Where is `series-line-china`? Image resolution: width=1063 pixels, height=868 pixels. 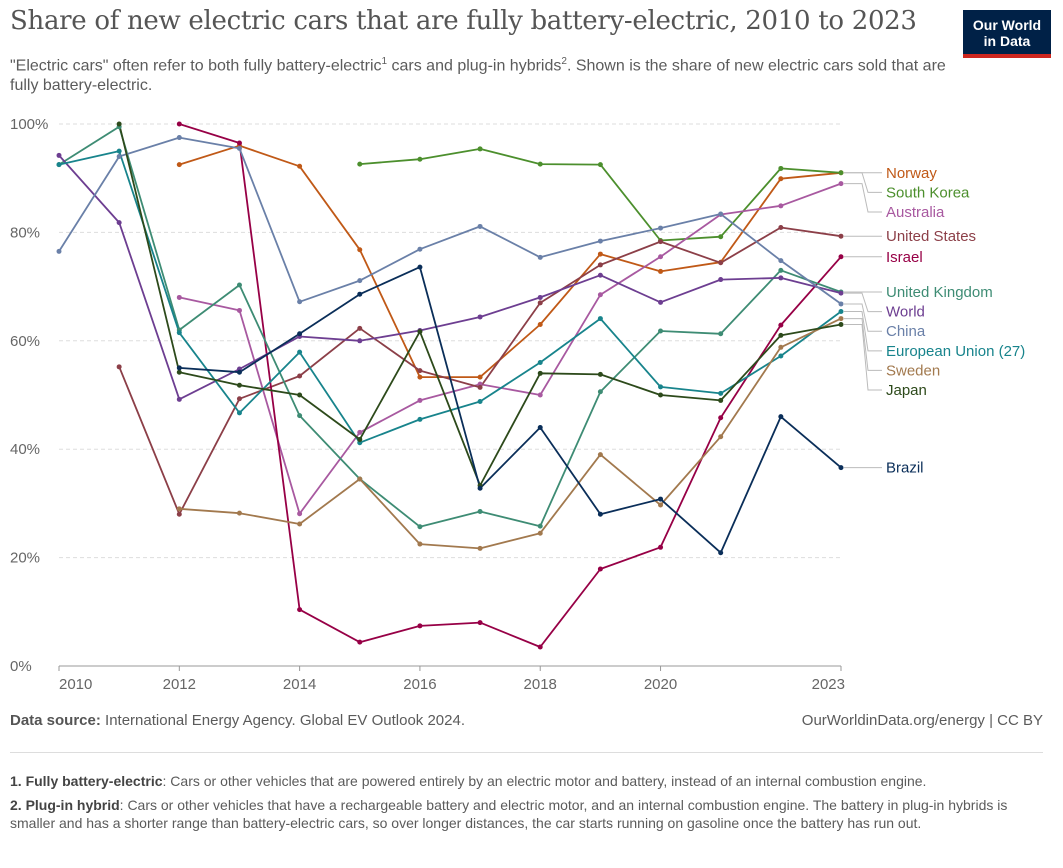
series-line-china is located at coordinates (450, 220).